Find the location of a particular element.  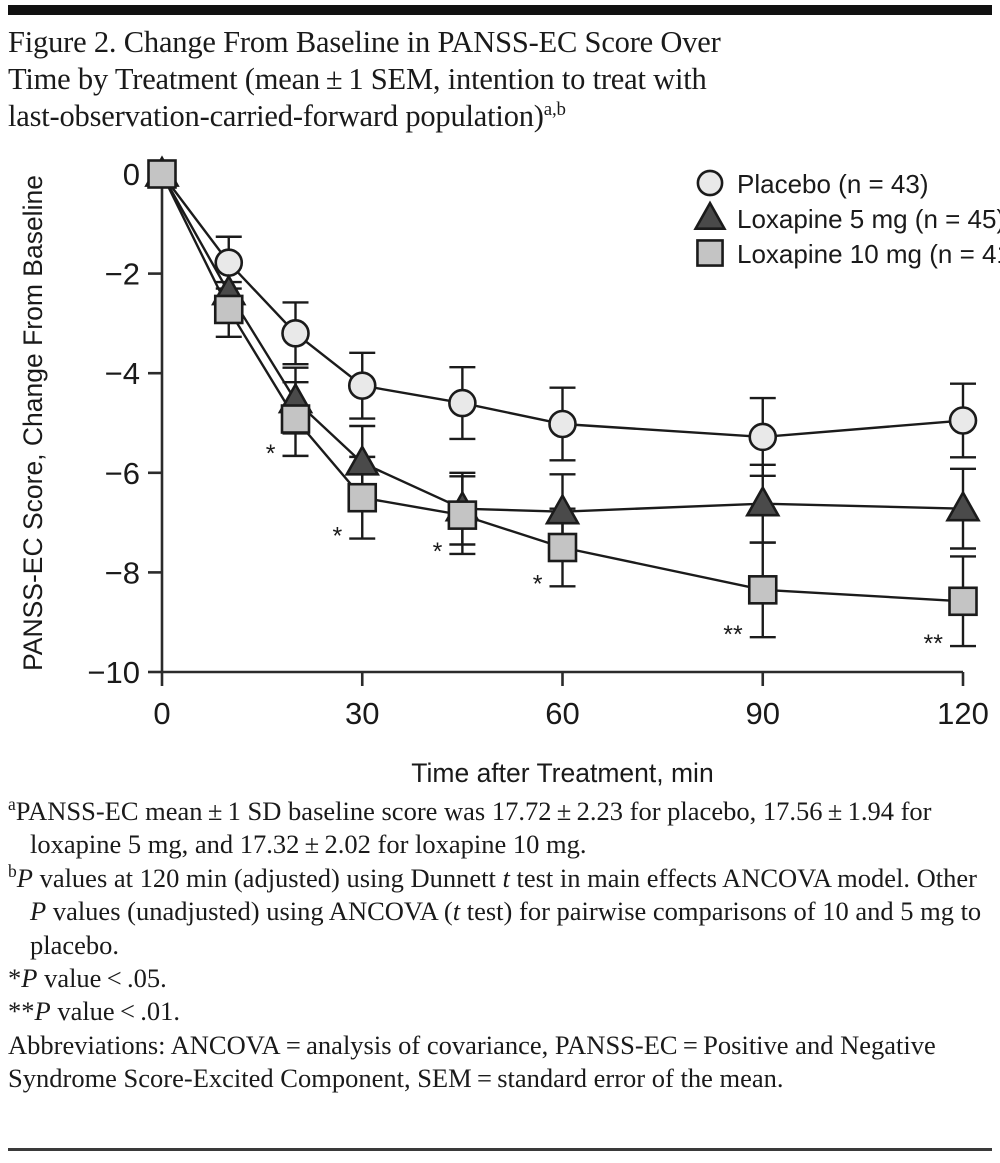

footnote-marker: * is located at coordinates (15, 978).